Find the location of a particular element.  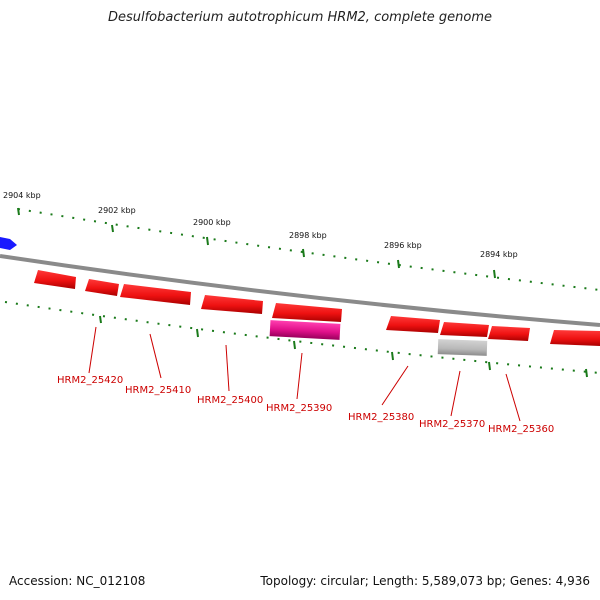

scale-label-2900: 2900 kbp is located at coordinates (212, 222).